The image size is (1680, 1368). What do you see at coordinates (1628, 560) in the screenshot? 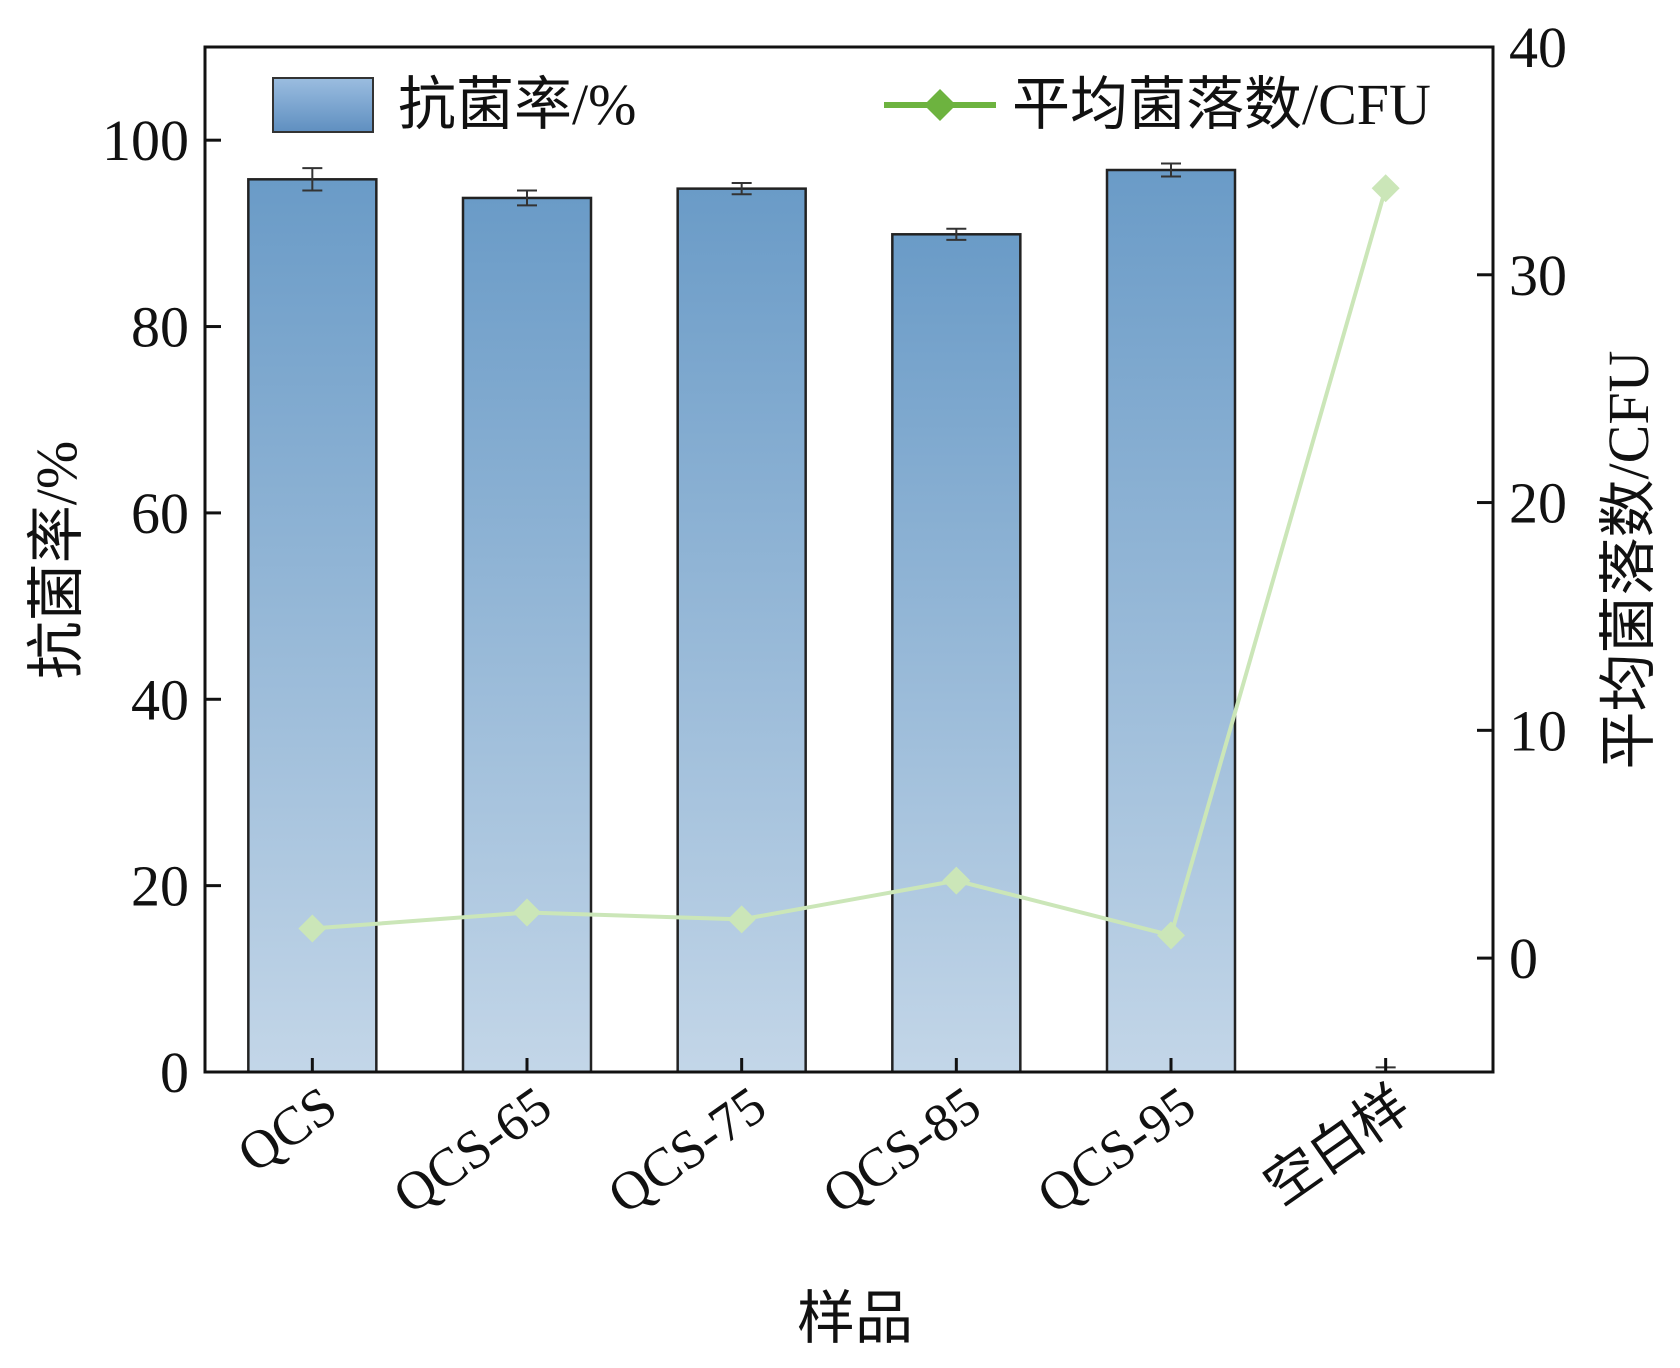
I see `y2-axis-title: 平均菌落数/CFU` at bounding box center [1628, 560].